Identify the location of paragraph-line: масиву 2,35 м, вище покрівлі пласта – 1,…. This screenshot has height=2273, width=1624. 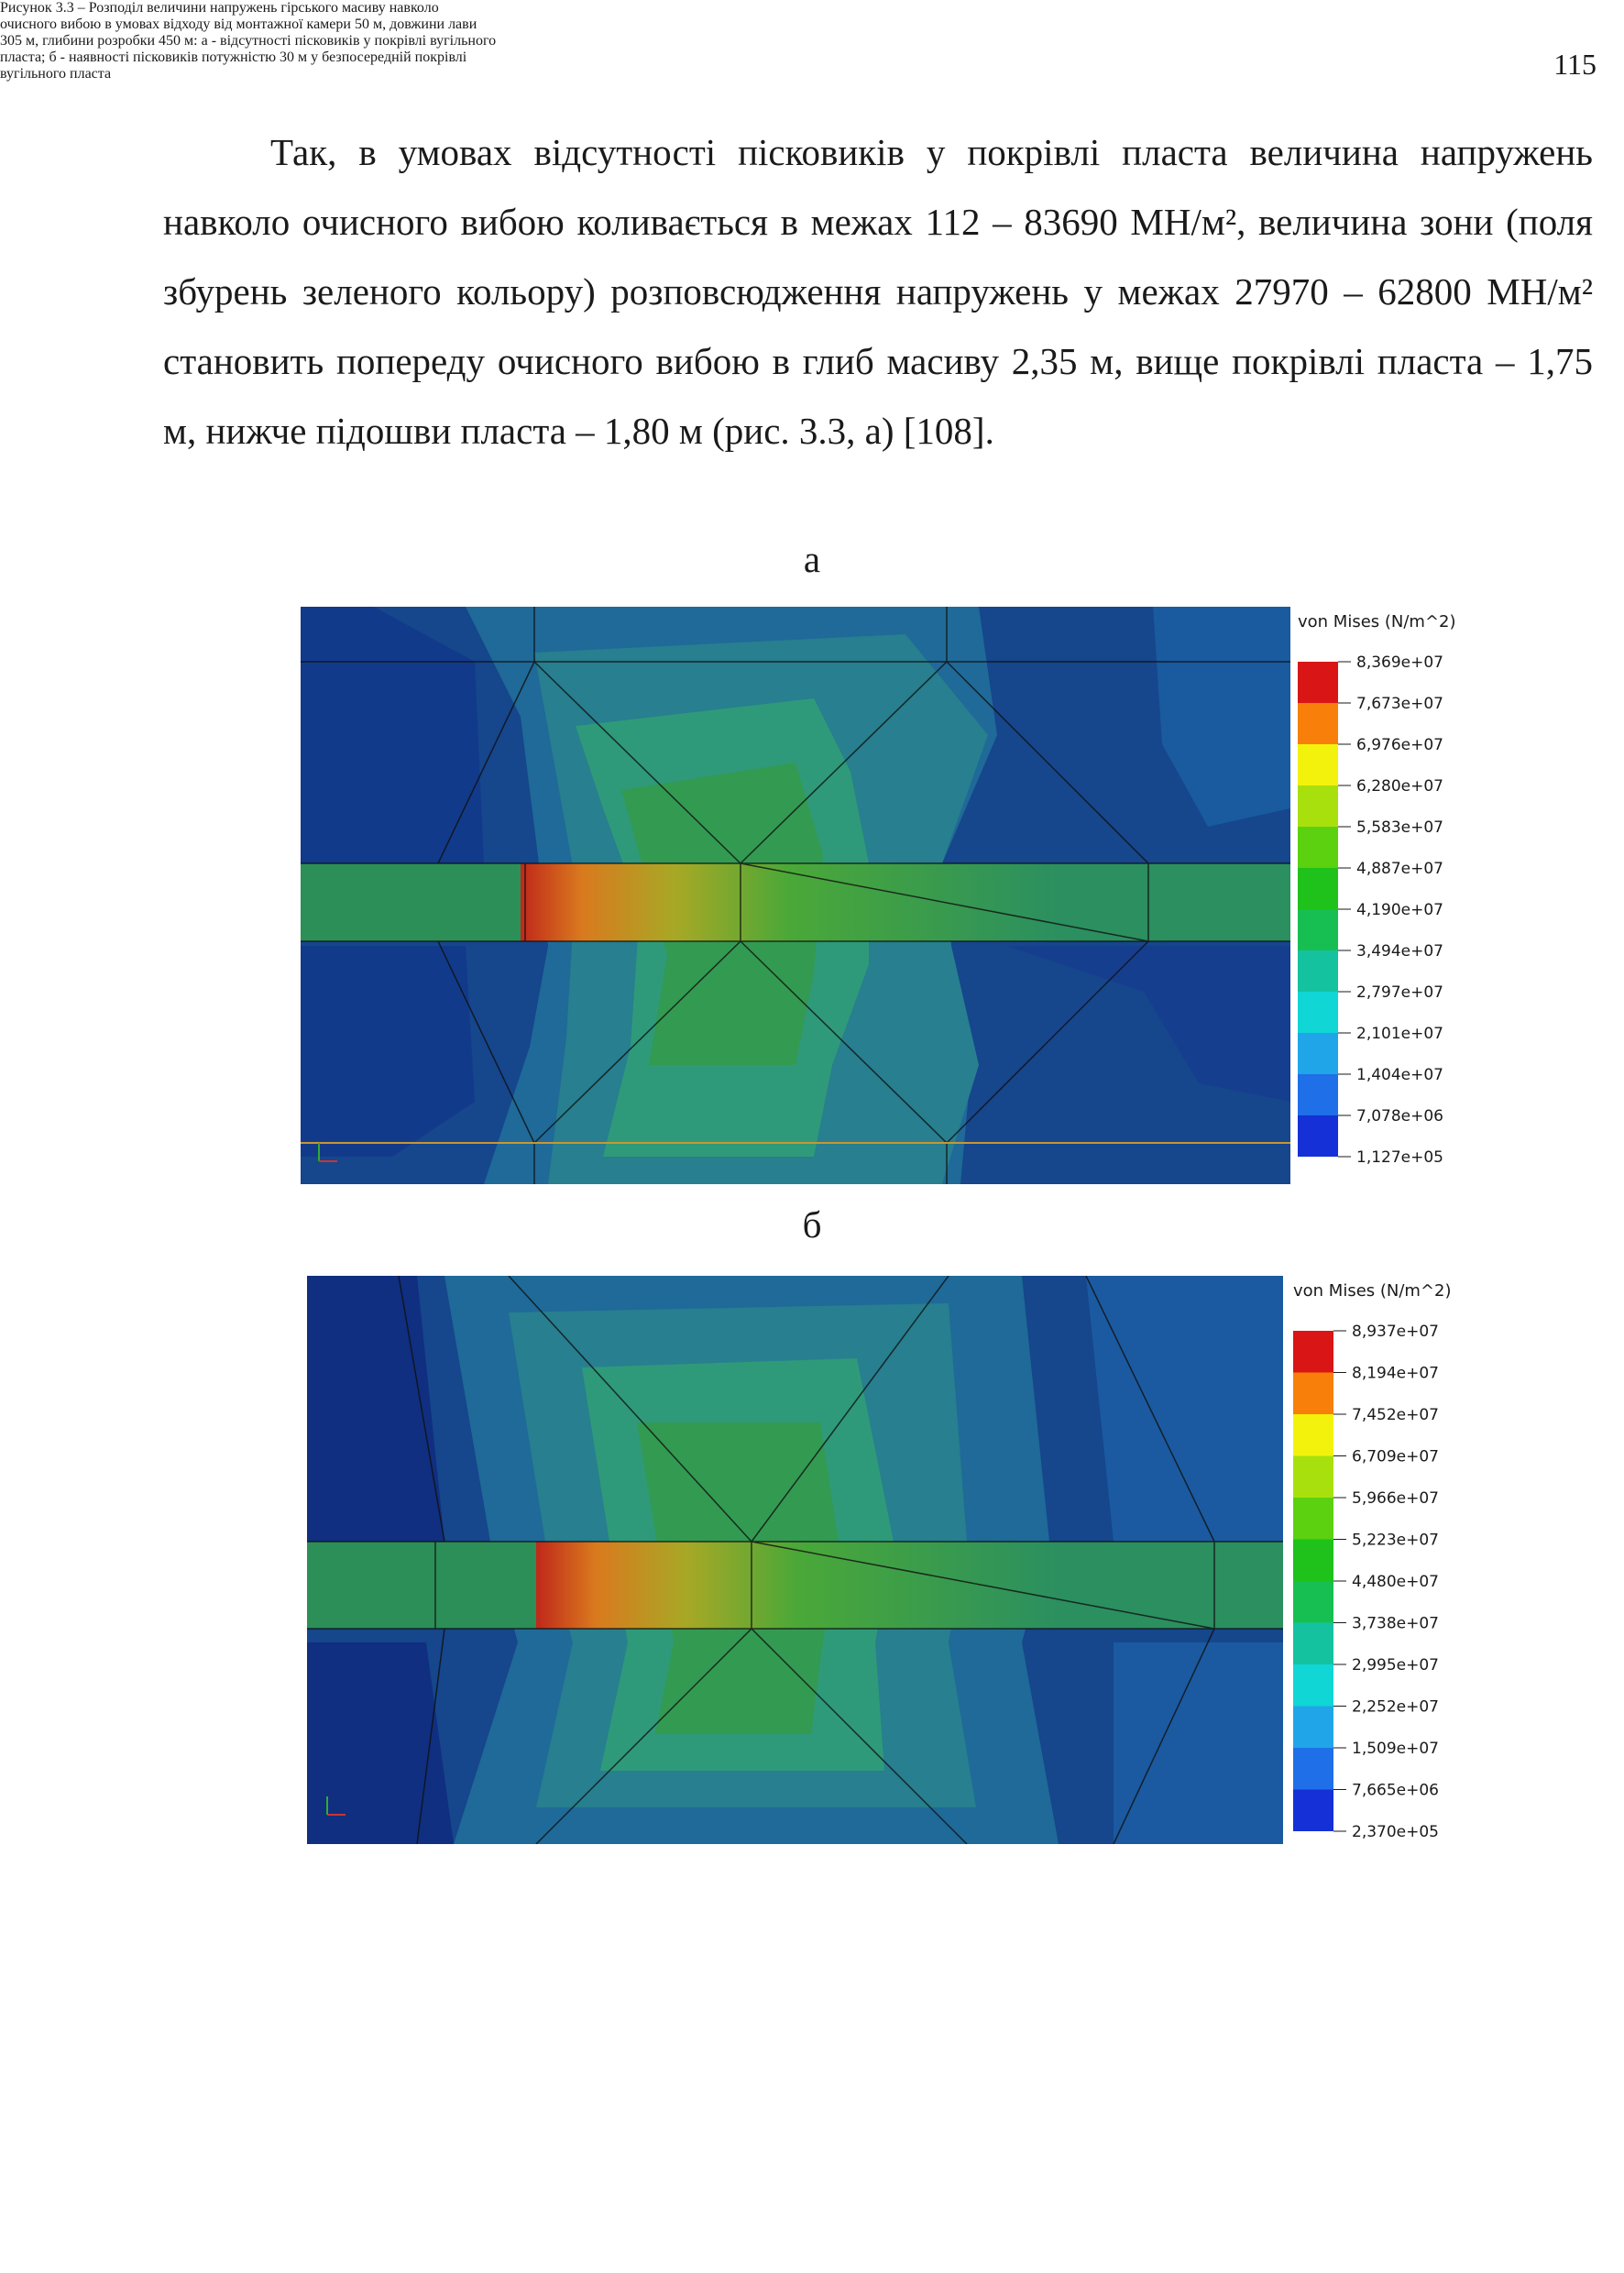
(878, 396).